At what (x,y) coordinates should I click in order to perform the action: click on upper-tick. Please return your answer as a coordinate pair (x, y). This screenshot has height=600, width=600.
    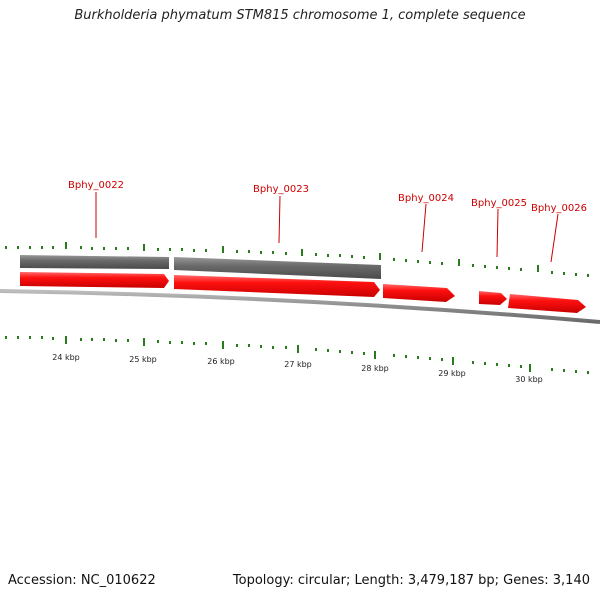
    Looking at the image, I should click on (297, 259).